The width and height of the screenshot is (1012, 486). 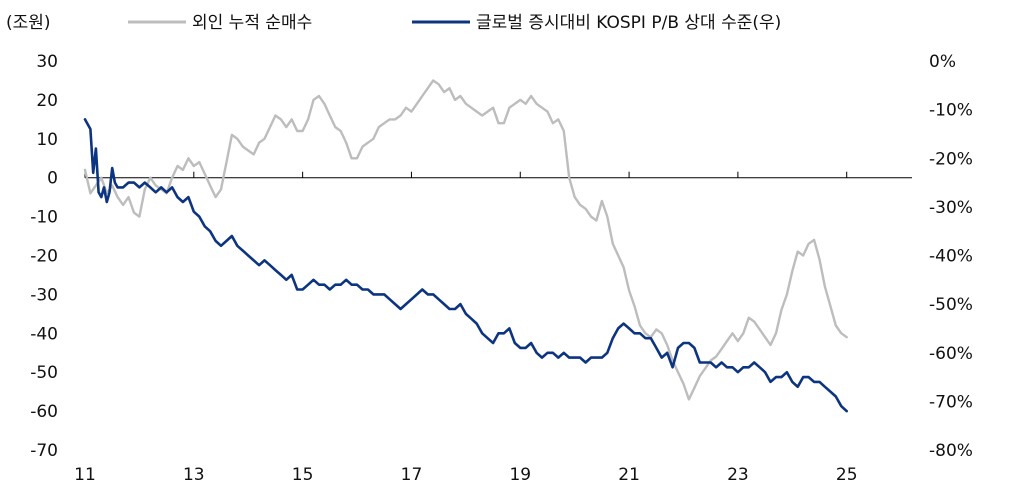 I want to click on left-tick-label: -20, so click(x=44, y=257).